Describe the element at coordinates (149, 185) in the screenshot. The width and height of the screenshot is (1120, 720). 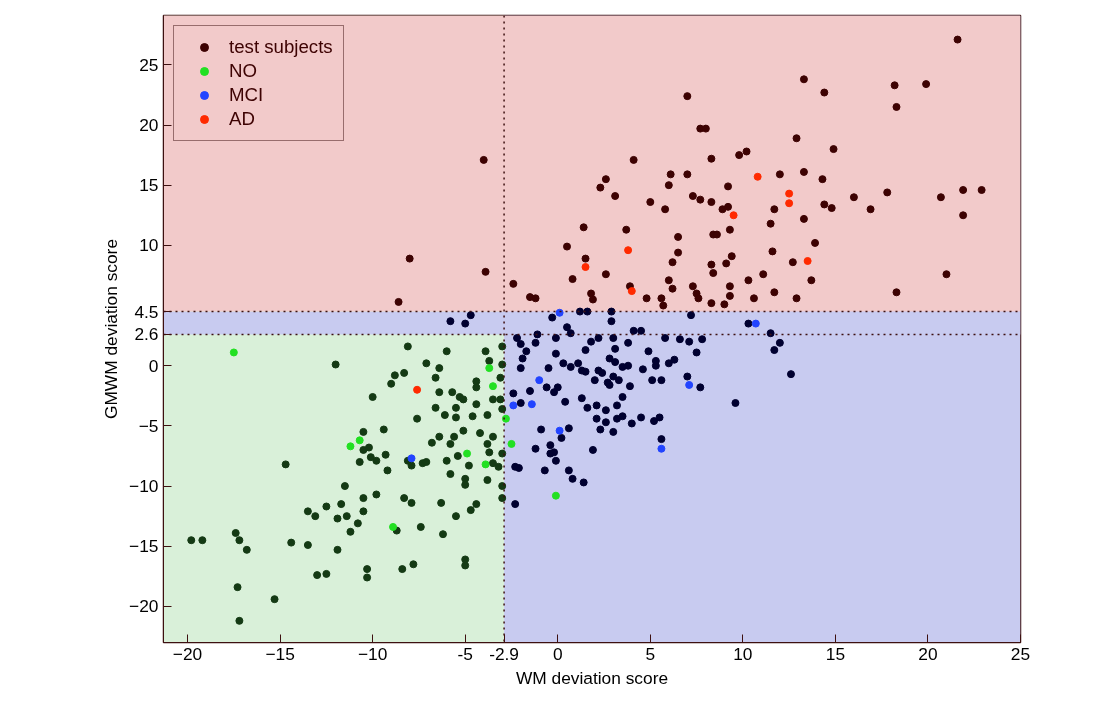
I see `y-tick-label: 15` at that location.